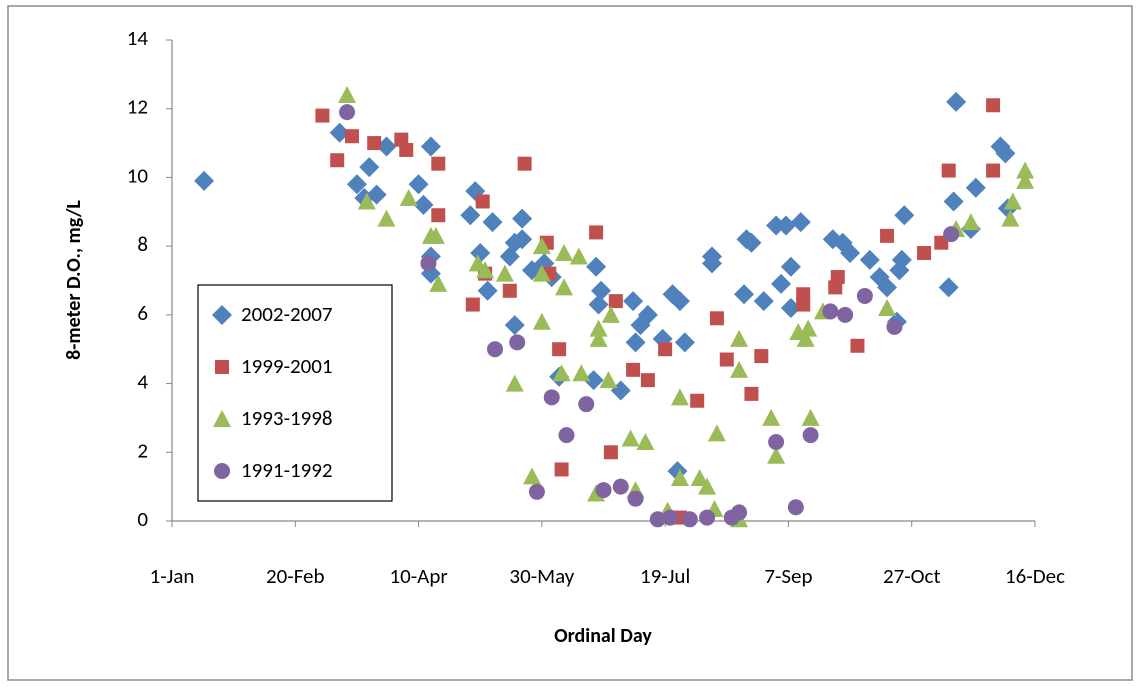 This screenshot has width=1140, height=691. What do you see at coordinates (418, 576) in the screenshot?
I see `x-tick-label: 10-Apr` at bounding box center [418, 576].